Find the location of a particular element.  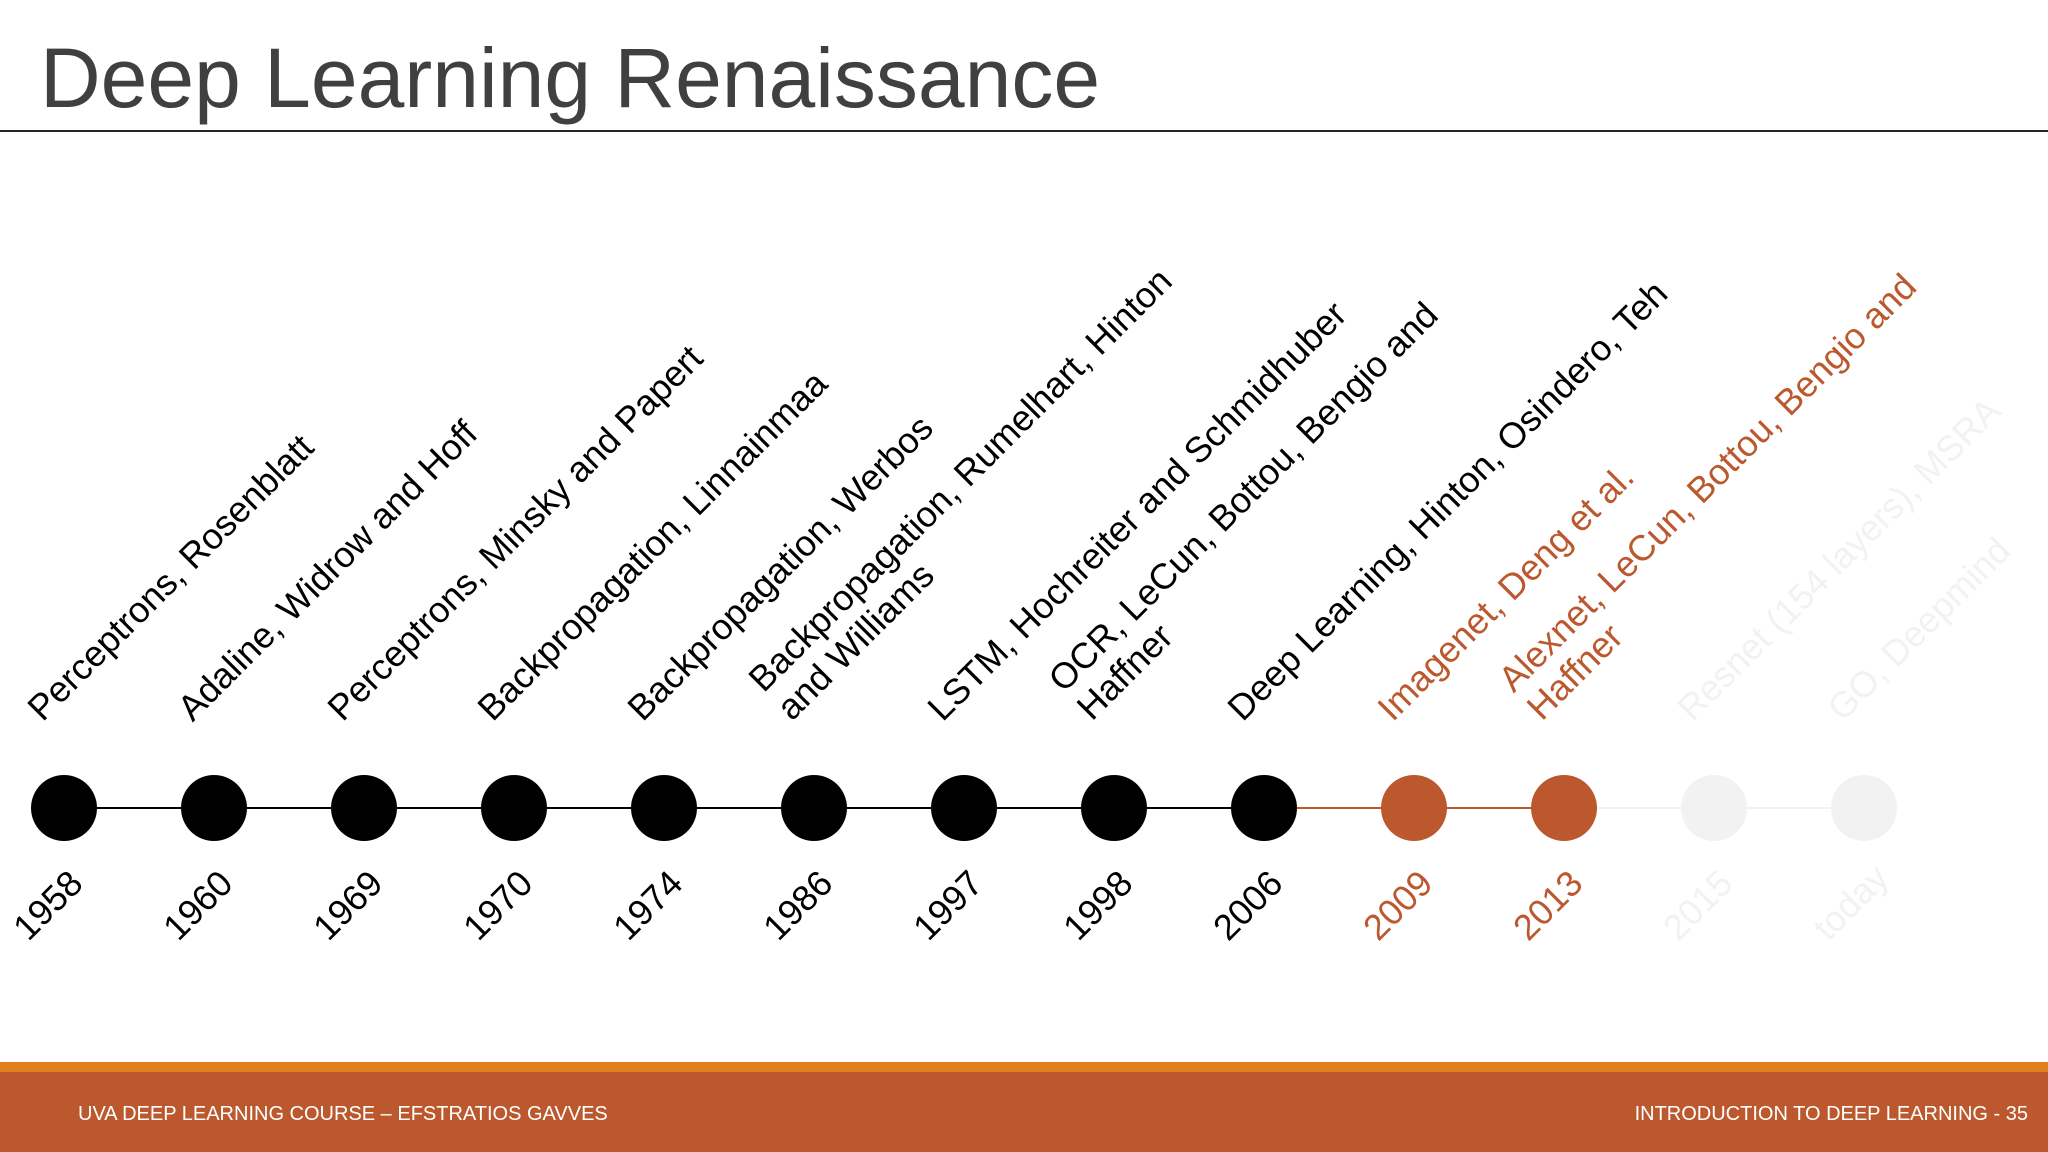

timeline-node-1974 is located at coordinates (664, 808).